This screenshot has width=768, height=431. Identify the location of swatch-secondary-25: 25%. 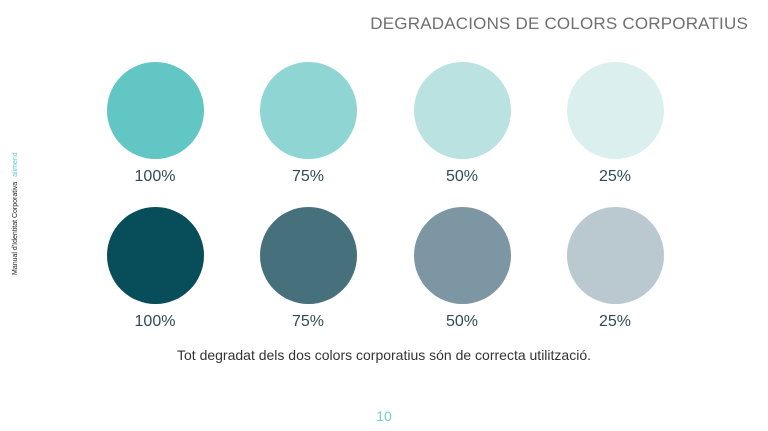
(615, 269).